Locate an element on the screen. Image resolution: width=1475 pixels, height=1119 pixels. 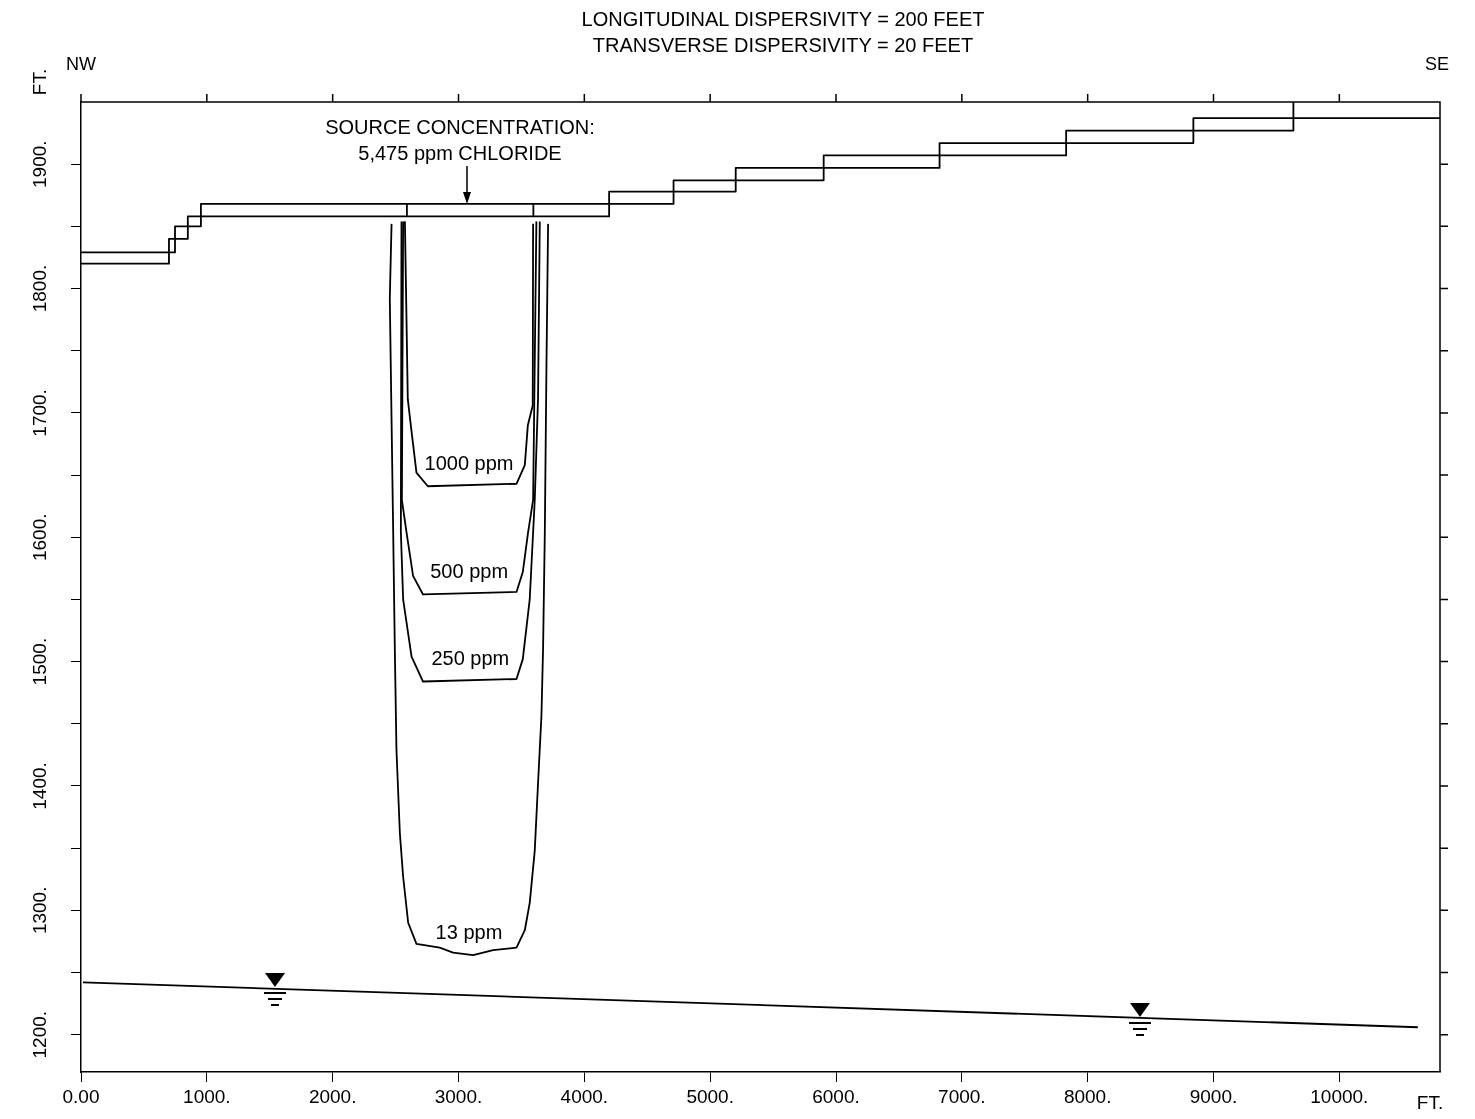
series-label: 500 ppm is located at coordinates (469, 570).